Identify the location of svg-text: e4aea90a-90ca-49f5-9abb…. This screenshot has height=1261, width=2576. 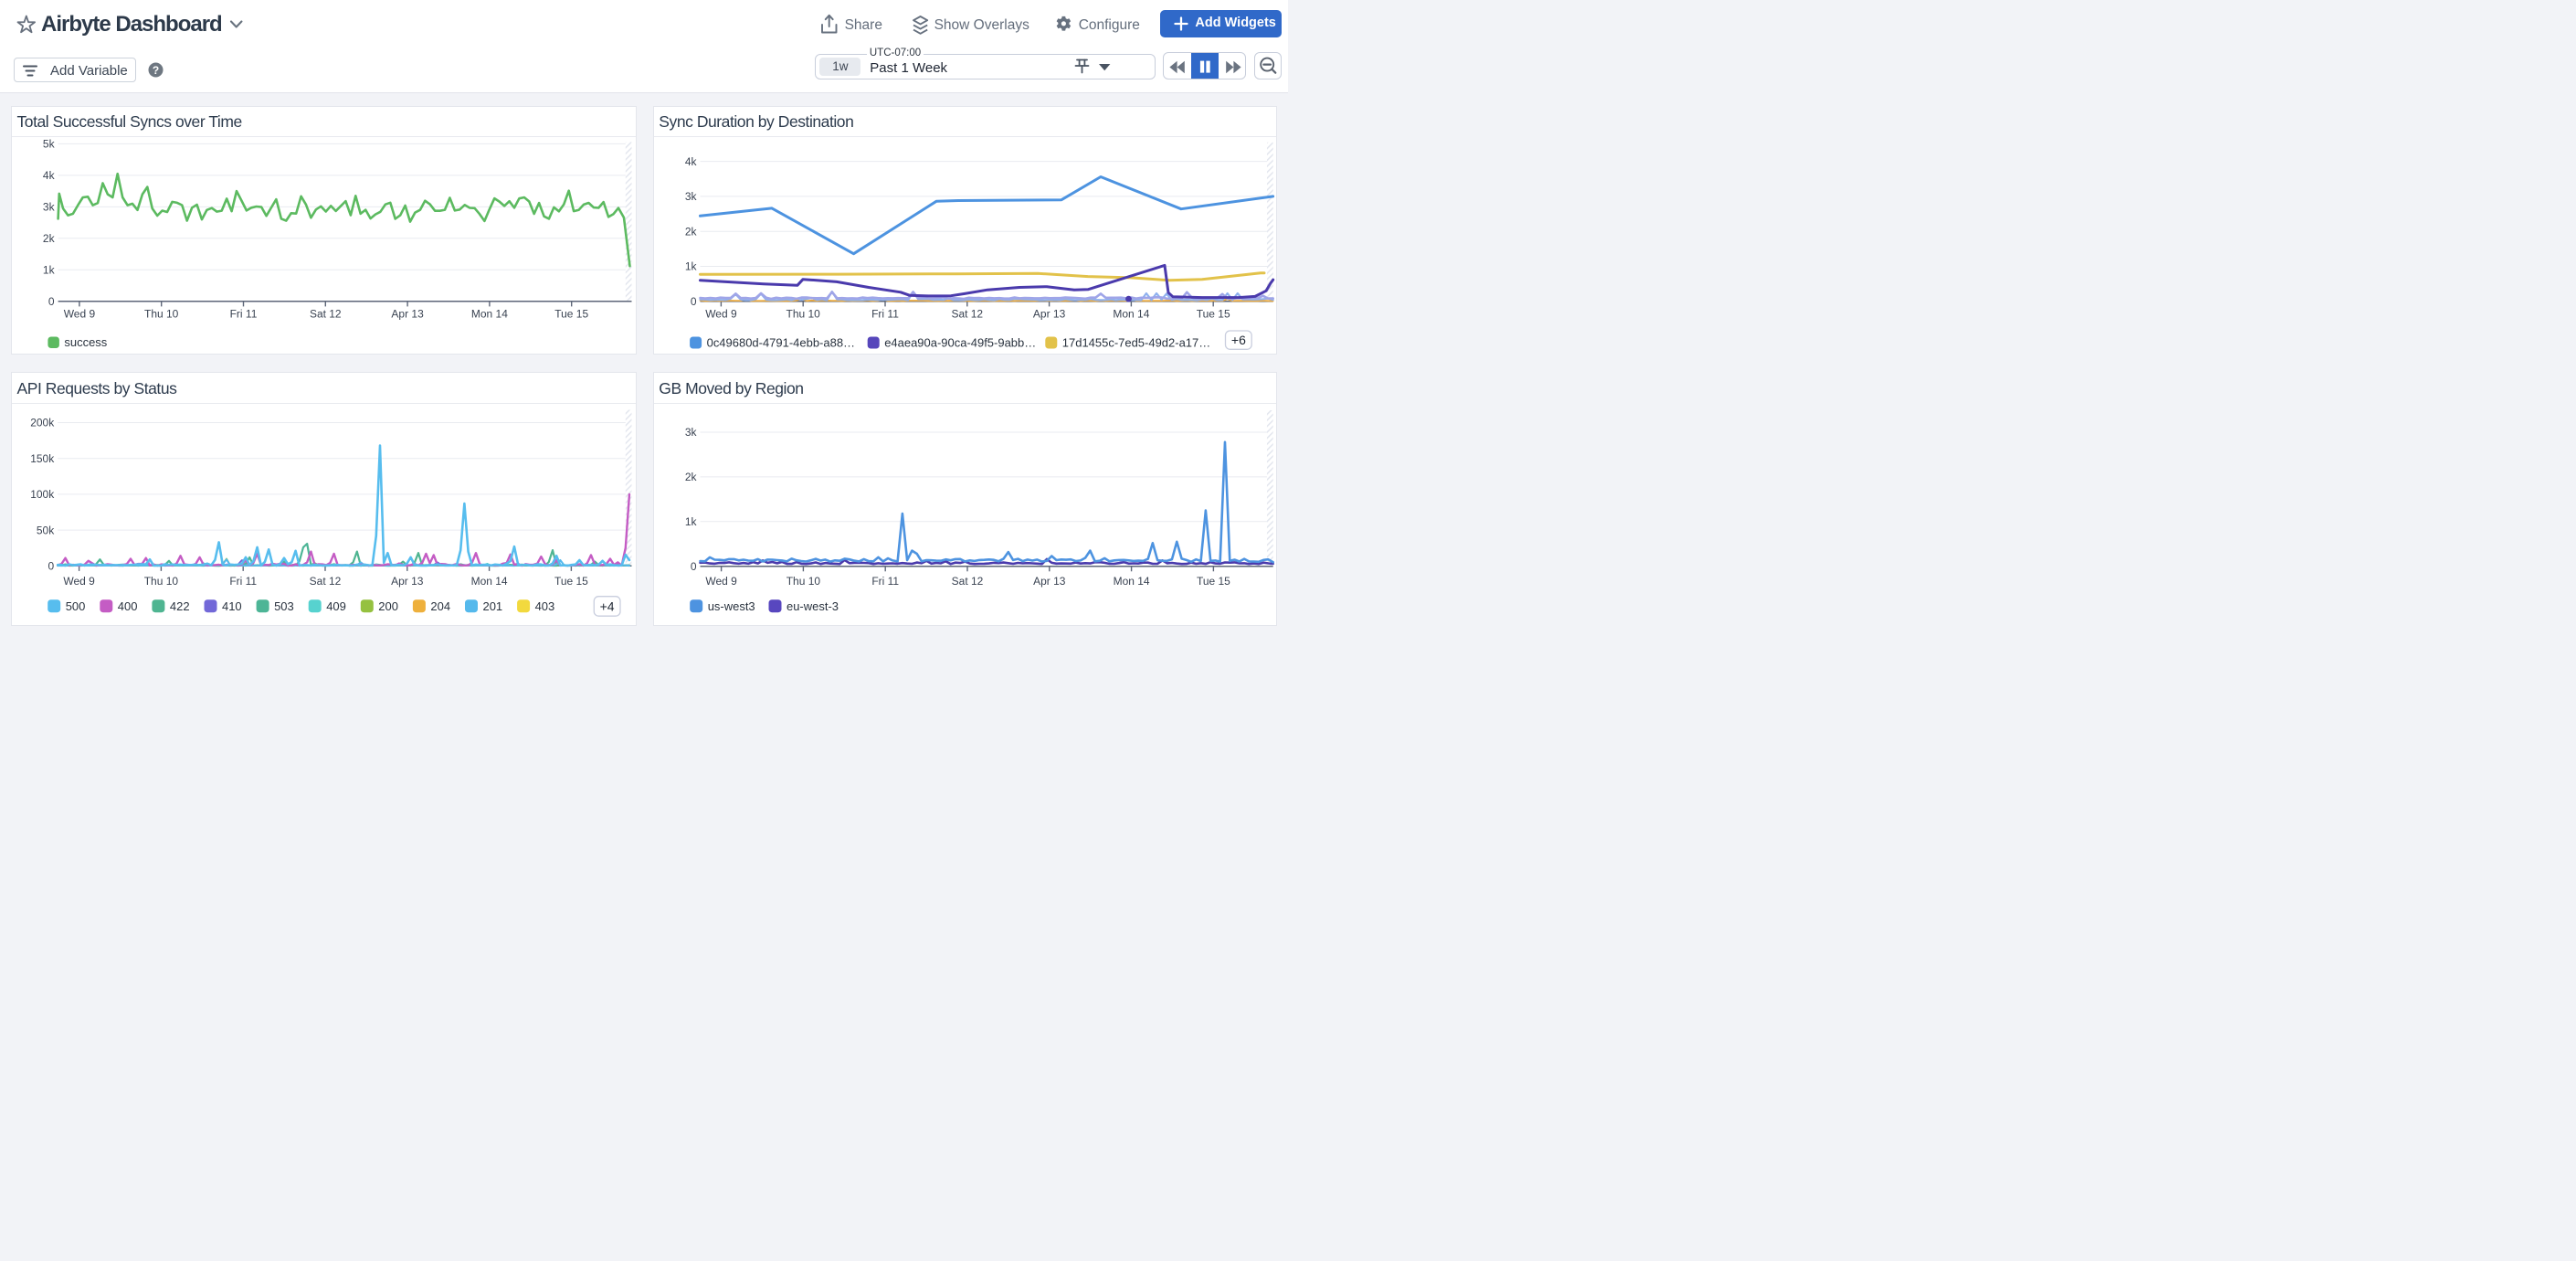
(960, 342).